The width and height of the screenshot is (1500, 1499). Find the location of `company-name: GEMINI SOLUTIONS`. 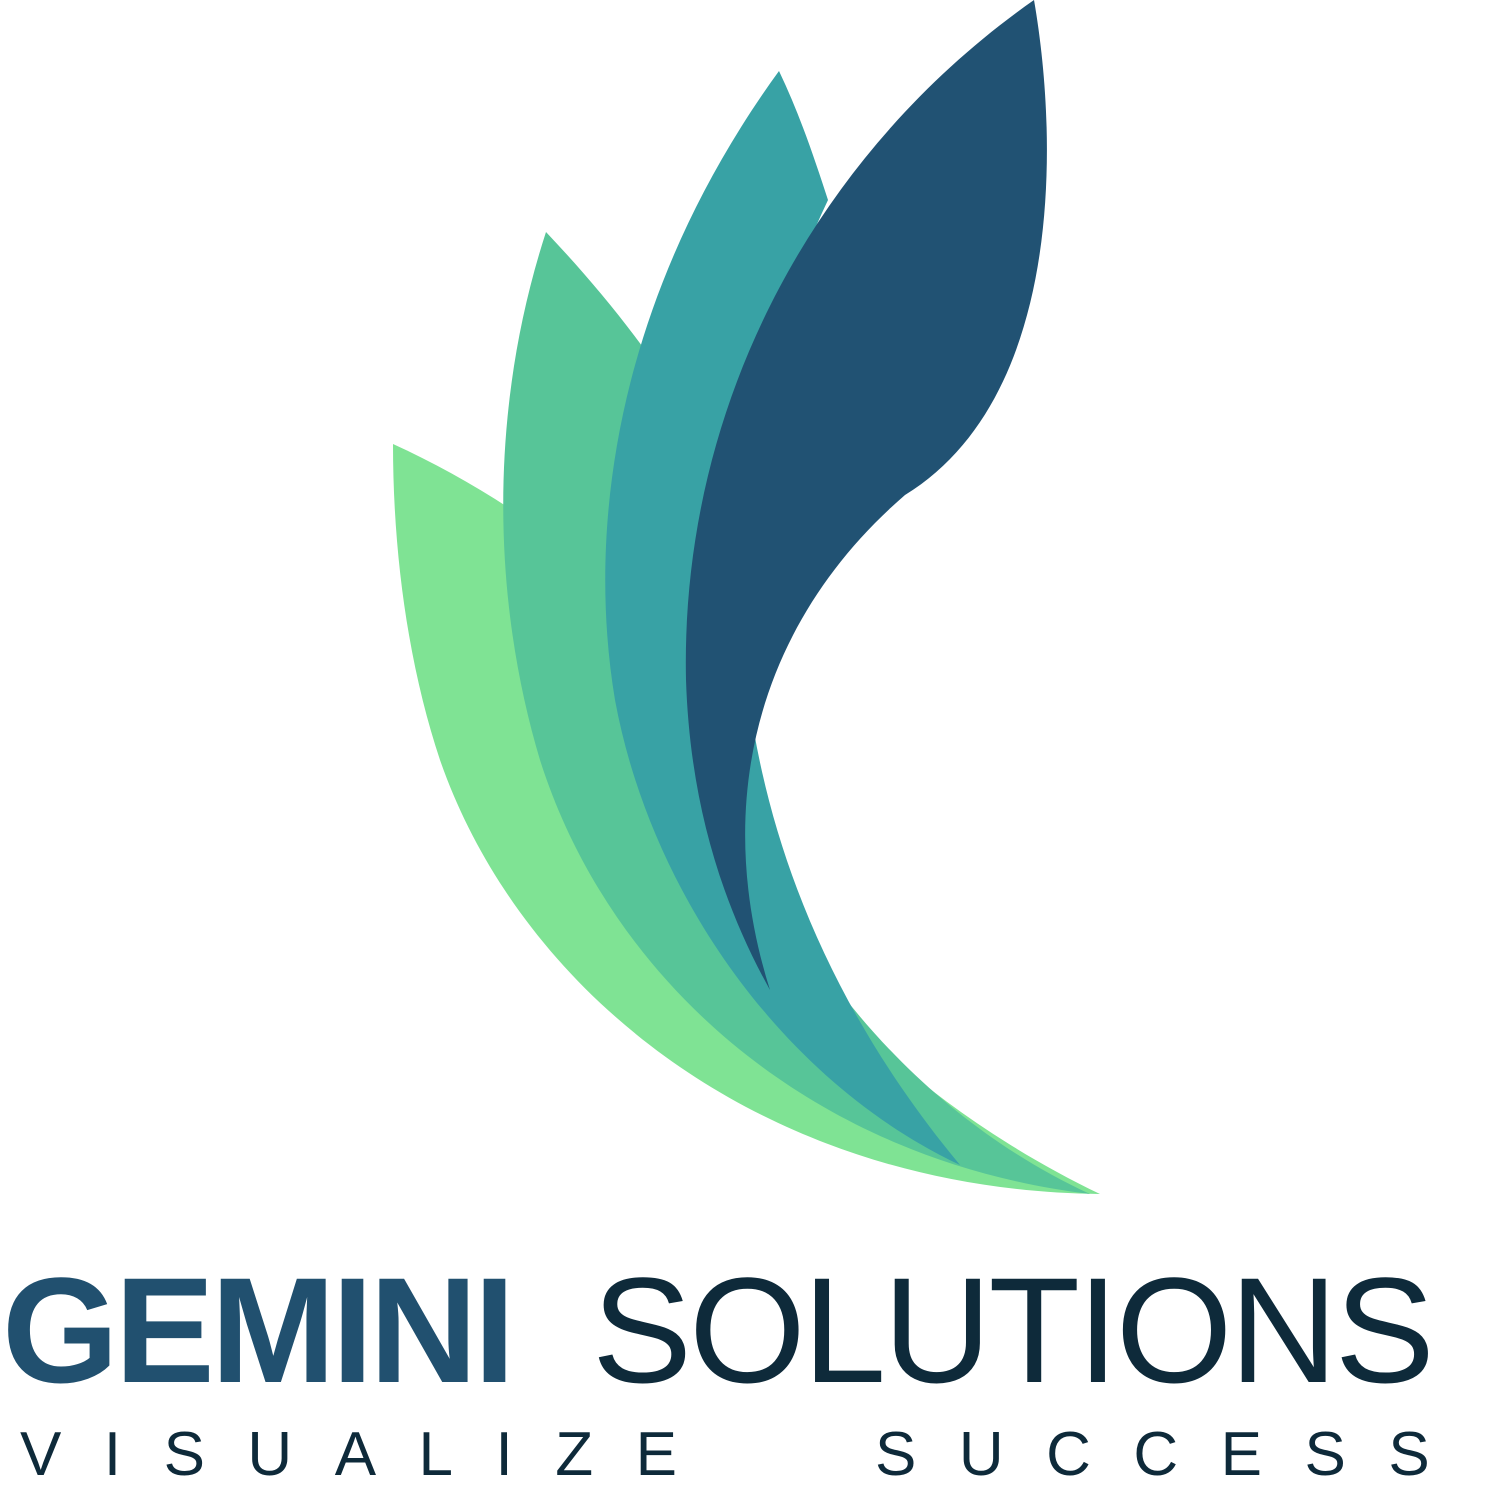

company-name: GEMINI SOLUTIONS is located at coordinates (750, 1330).